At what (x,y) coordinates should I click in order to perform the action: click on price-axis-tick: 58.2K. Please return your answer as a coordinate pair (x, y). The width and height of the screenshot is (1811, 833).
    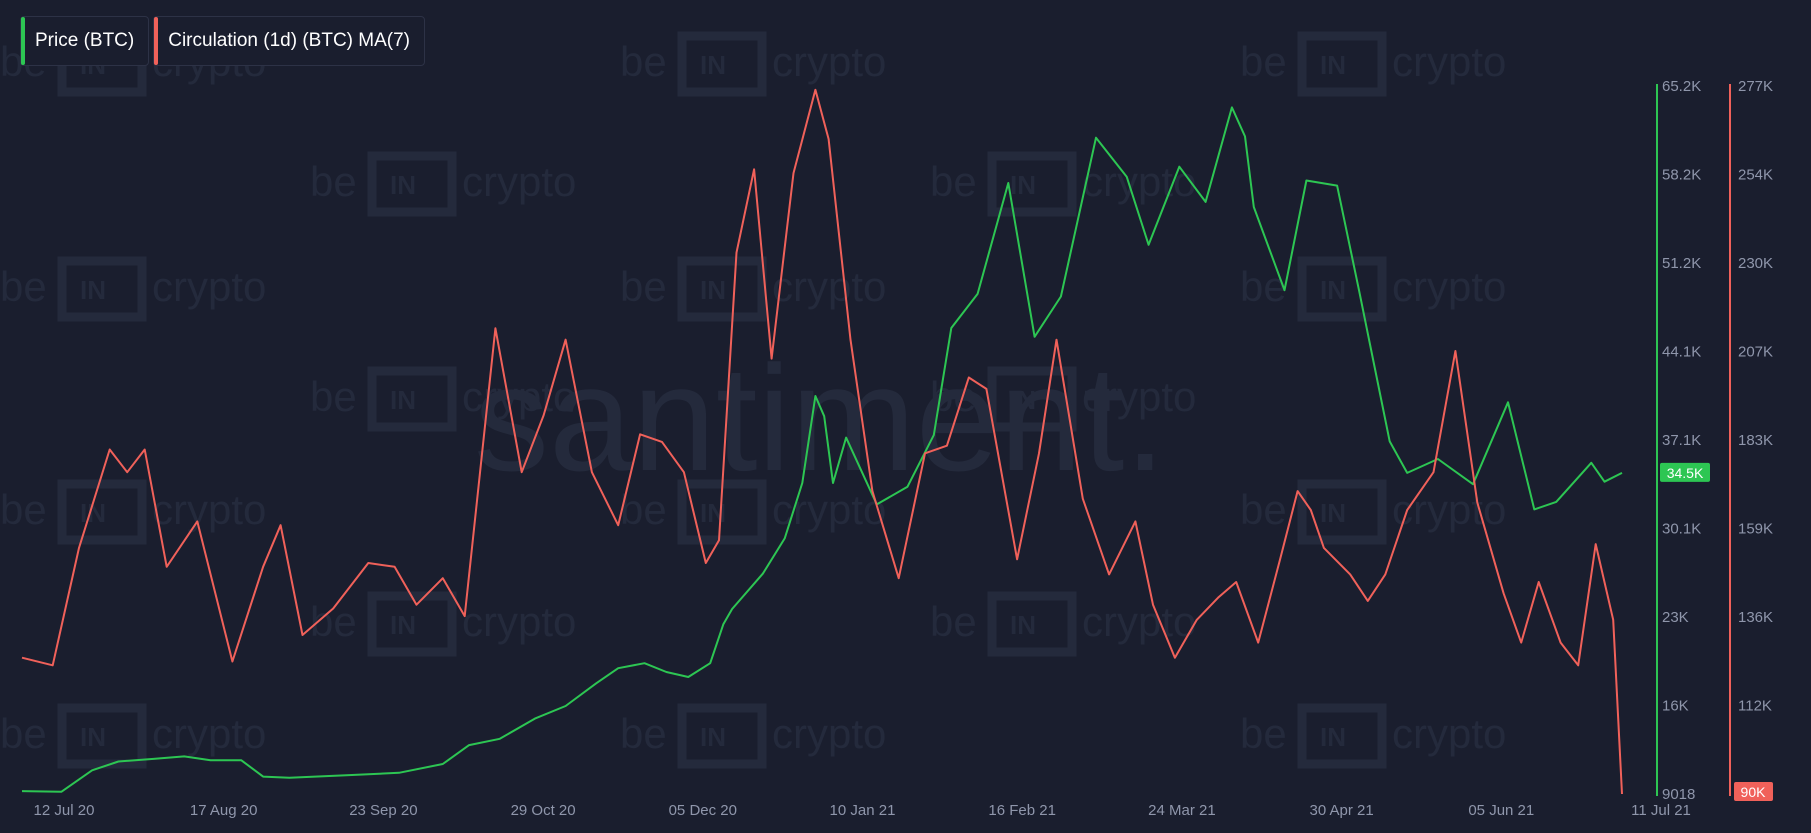
    Looking at the image, I should click on (1681, 175).